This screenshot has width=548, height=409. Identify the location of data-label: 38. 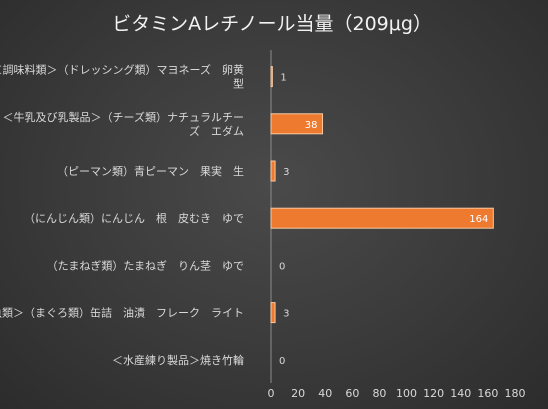
(311, 125).